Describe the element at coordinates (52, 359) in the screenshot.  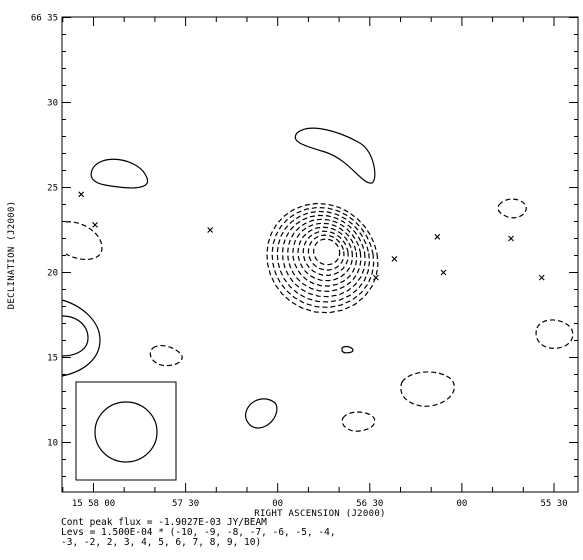
I see `y-tick-label: 15` at that location.